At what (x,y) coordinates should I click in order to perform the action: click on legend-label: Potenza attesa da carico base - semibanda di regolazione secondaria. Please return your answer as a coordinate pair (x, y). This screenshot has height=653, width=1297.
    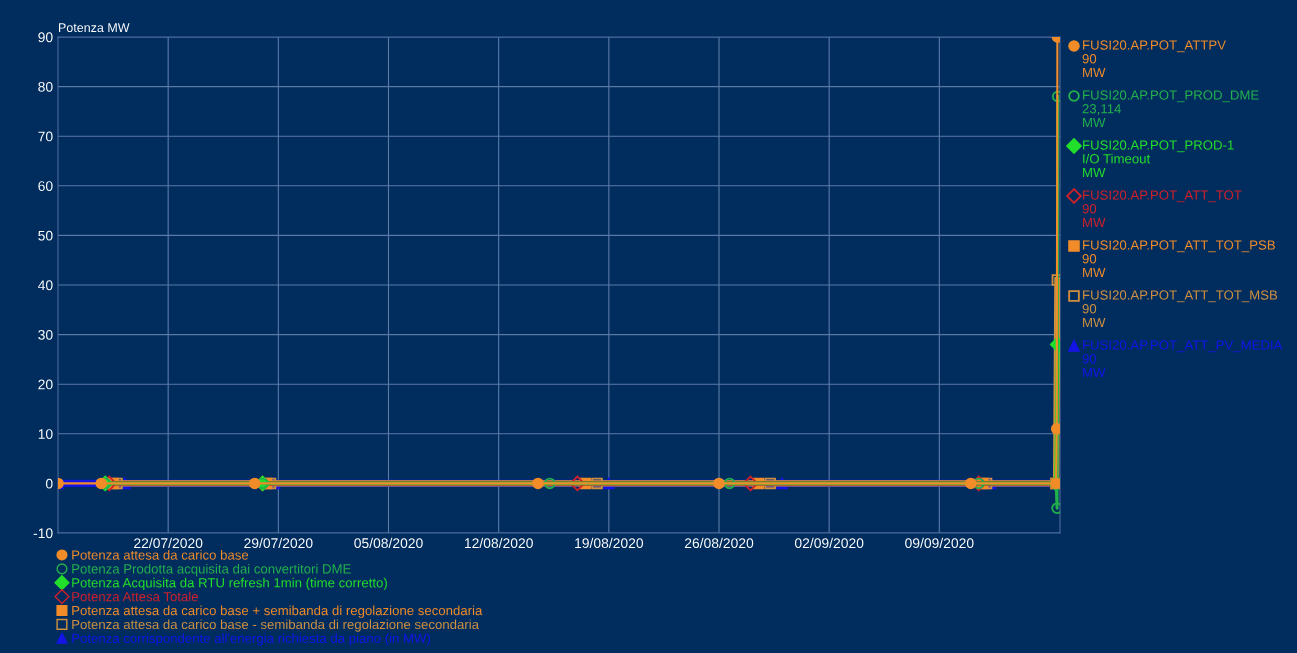
    Looking at the image, I should click on (276, 625).